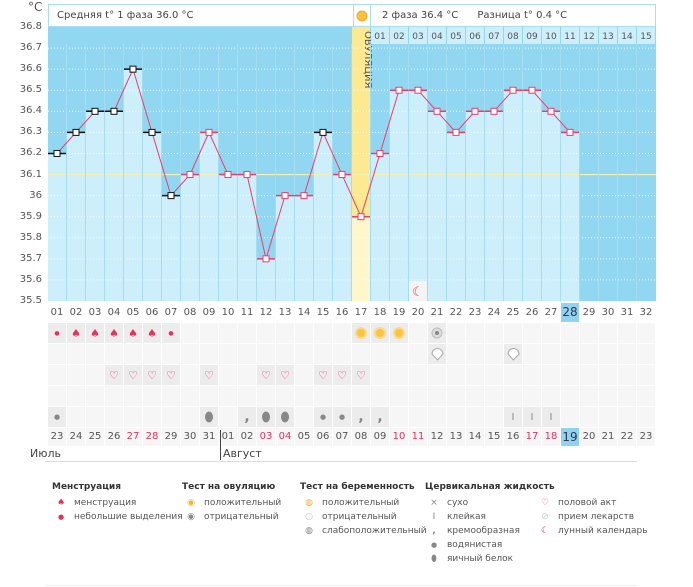  I want to click on sticky-cell: I, so click(532, 417).